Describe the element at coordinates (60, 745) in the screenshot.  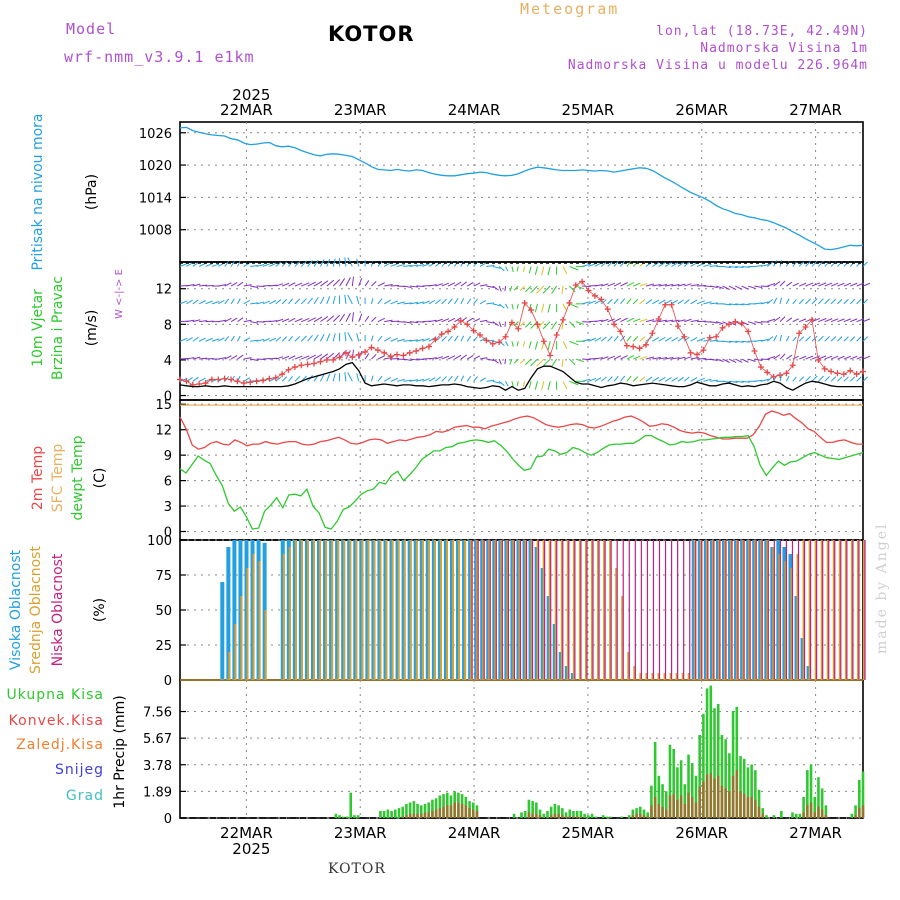
I see `precip-legend-2: Zaledj.Kisa` at that location.